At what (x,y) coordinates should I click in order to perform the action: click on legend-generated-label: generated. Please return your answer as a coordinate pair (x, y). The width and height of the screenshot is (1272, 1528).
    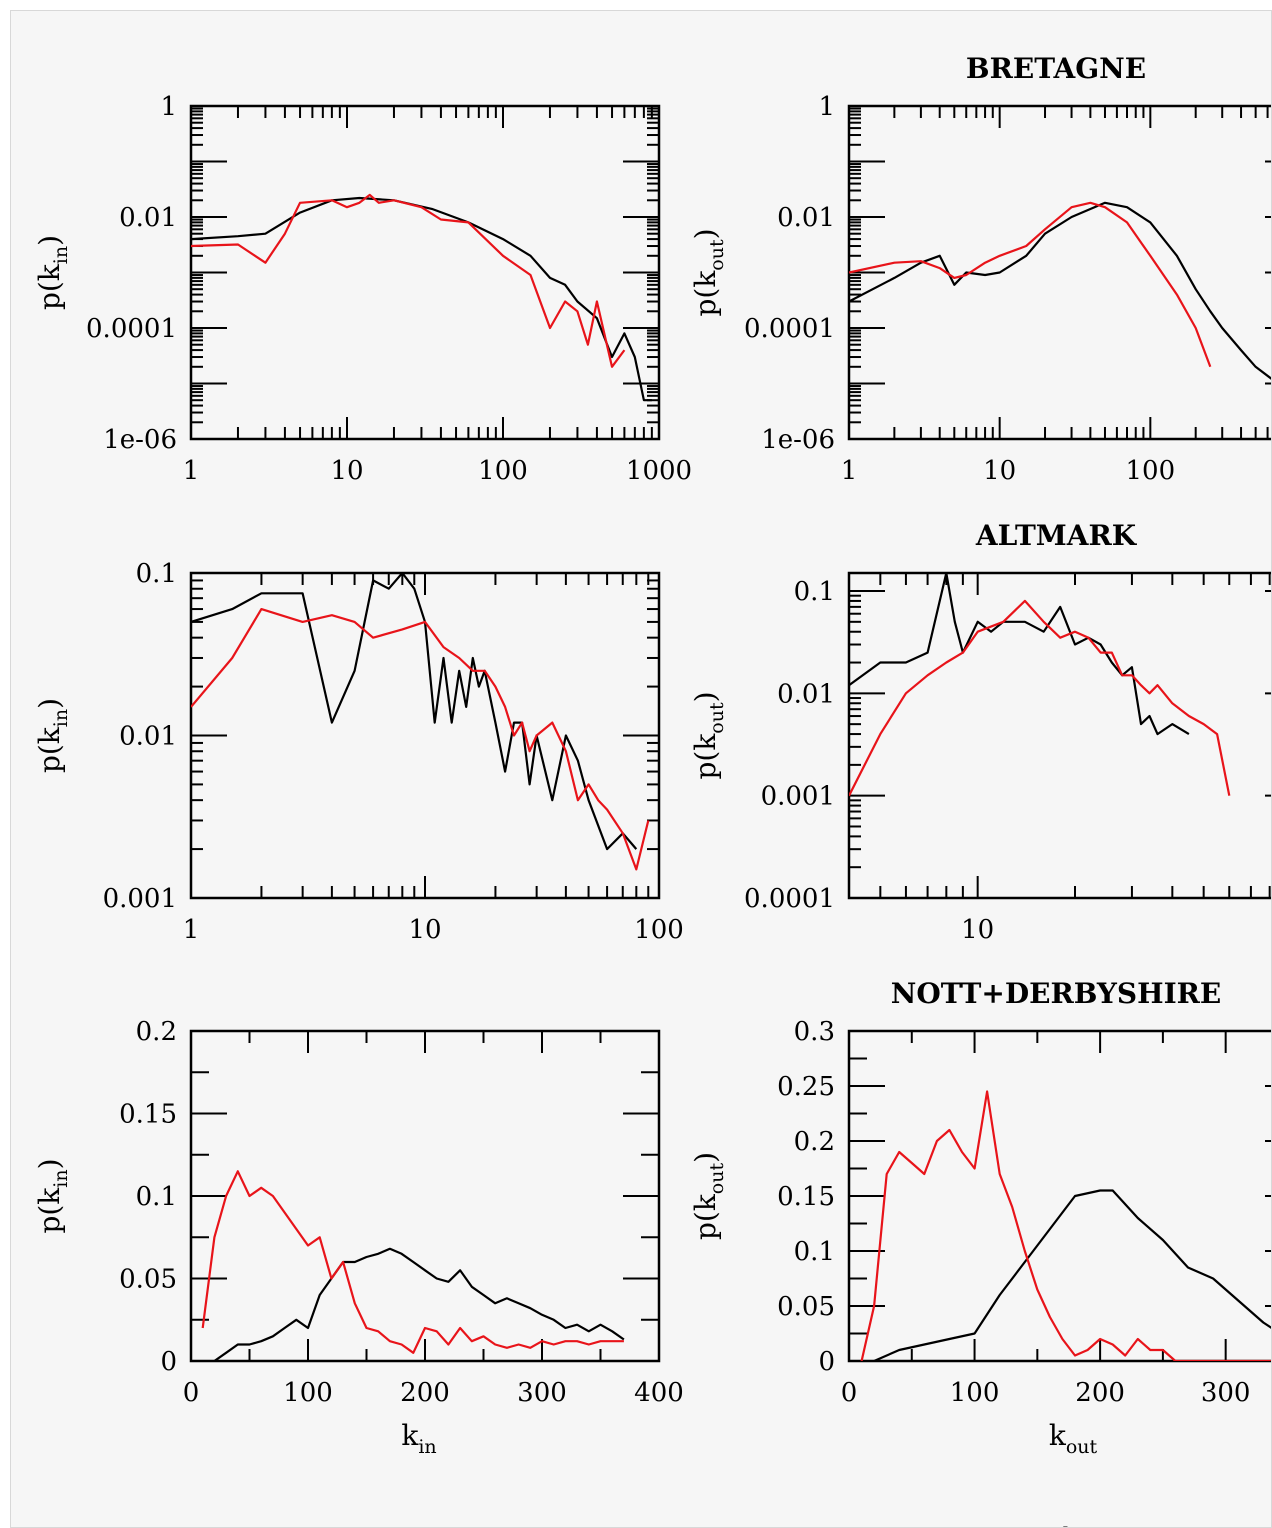
    Looking at the image, I should click on (1008, 1525).